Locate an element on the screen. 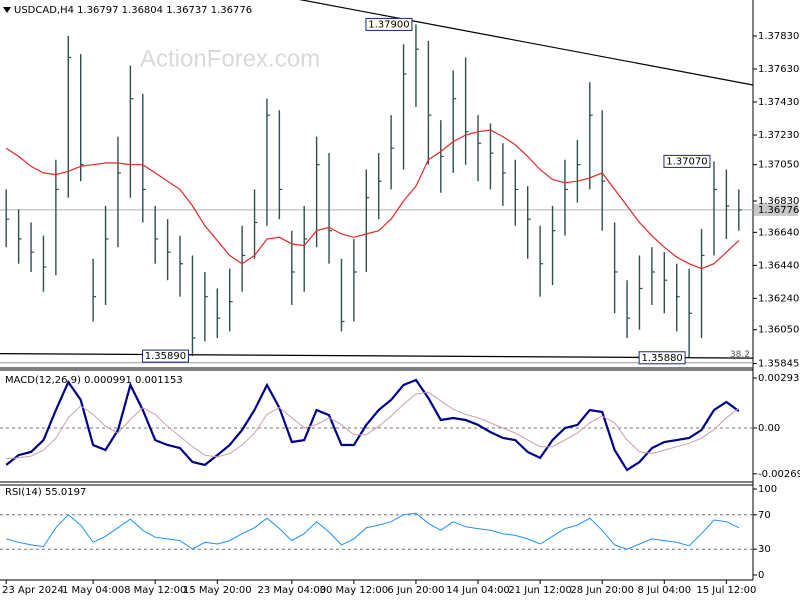 This screenshot has height=600, width=800. price-label: 1.37900 is located at coordinates (388, 24).